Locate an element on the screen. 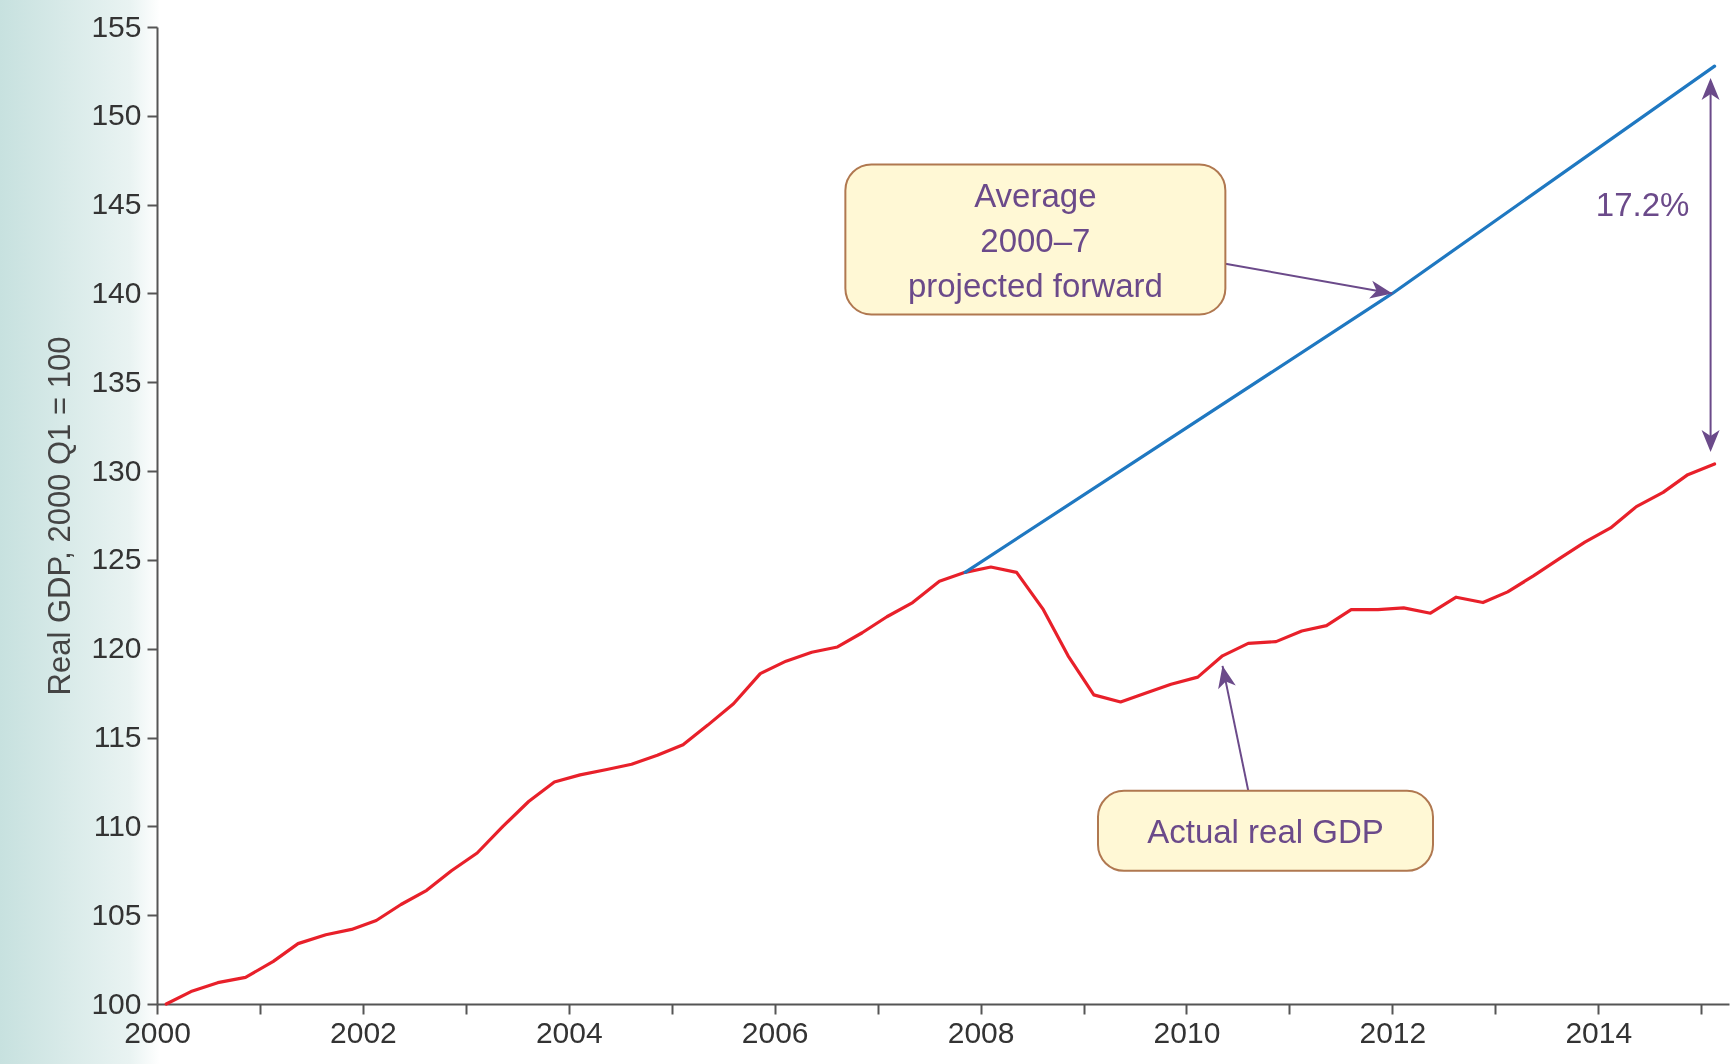 The image size is (1733, 1064). y-tick-label: 105 is located at coordinates (116, 914).